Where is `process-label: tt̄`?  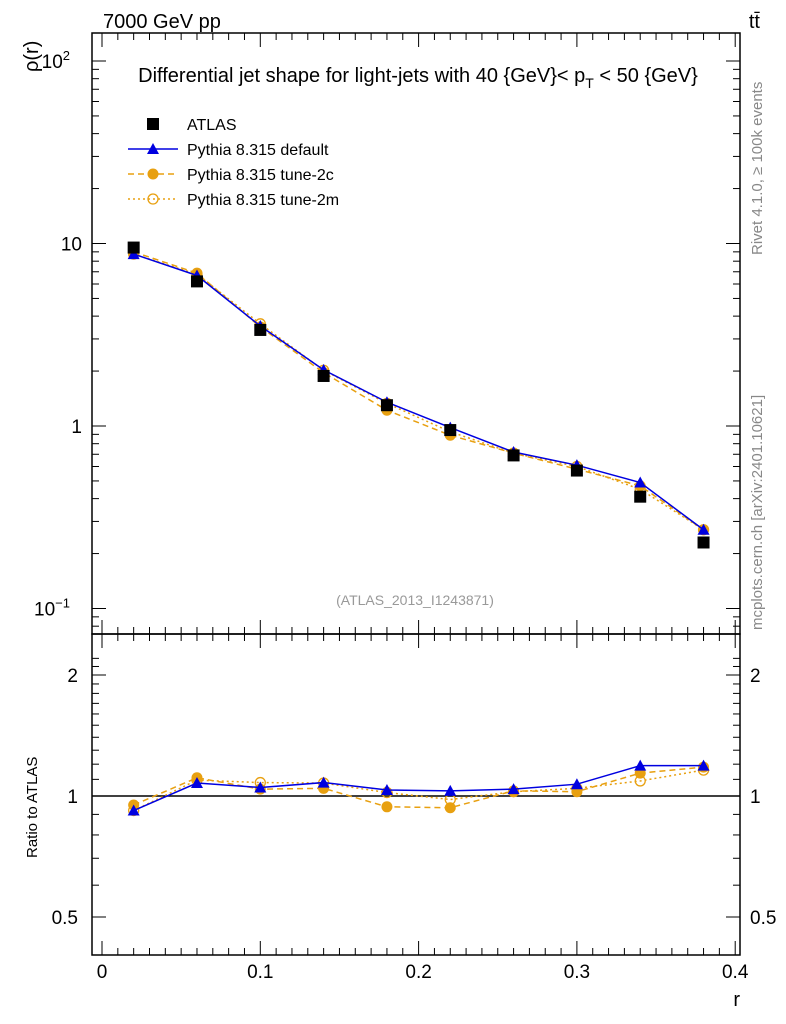
process-label: tt̄ is located at coordinates (755, 22).